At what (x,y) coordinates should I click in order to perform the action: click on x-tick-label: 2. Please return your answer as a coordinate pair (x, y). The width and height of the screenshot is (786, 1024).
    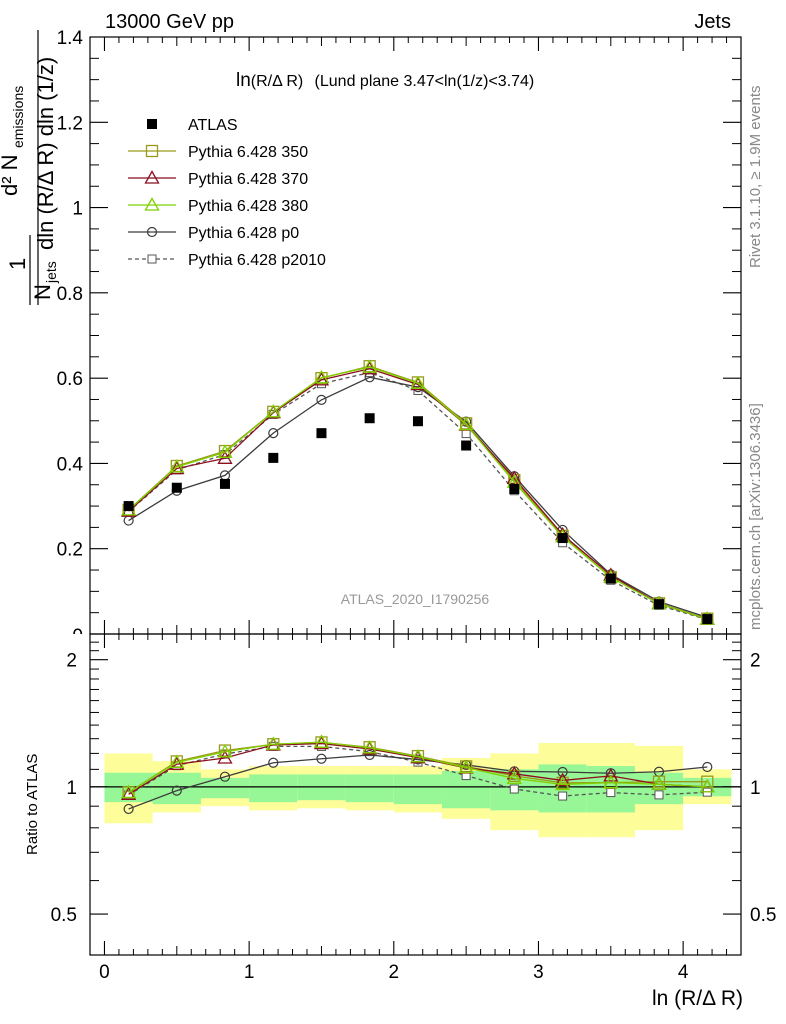
    Looking at the image, I should click on (394, 972).